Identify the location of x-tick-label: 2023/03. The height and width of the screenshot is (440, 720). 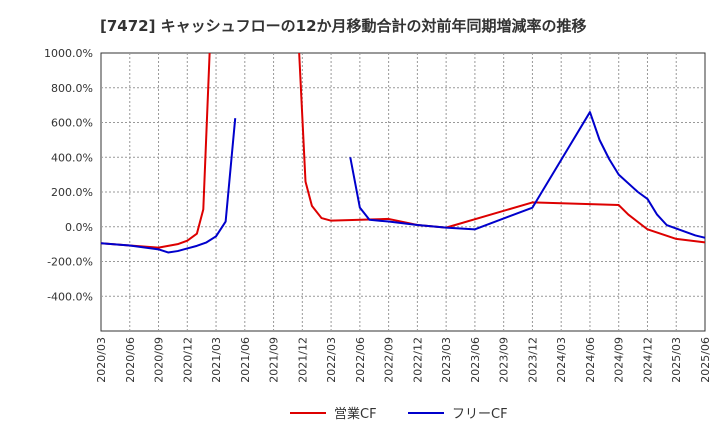
(446, 360).